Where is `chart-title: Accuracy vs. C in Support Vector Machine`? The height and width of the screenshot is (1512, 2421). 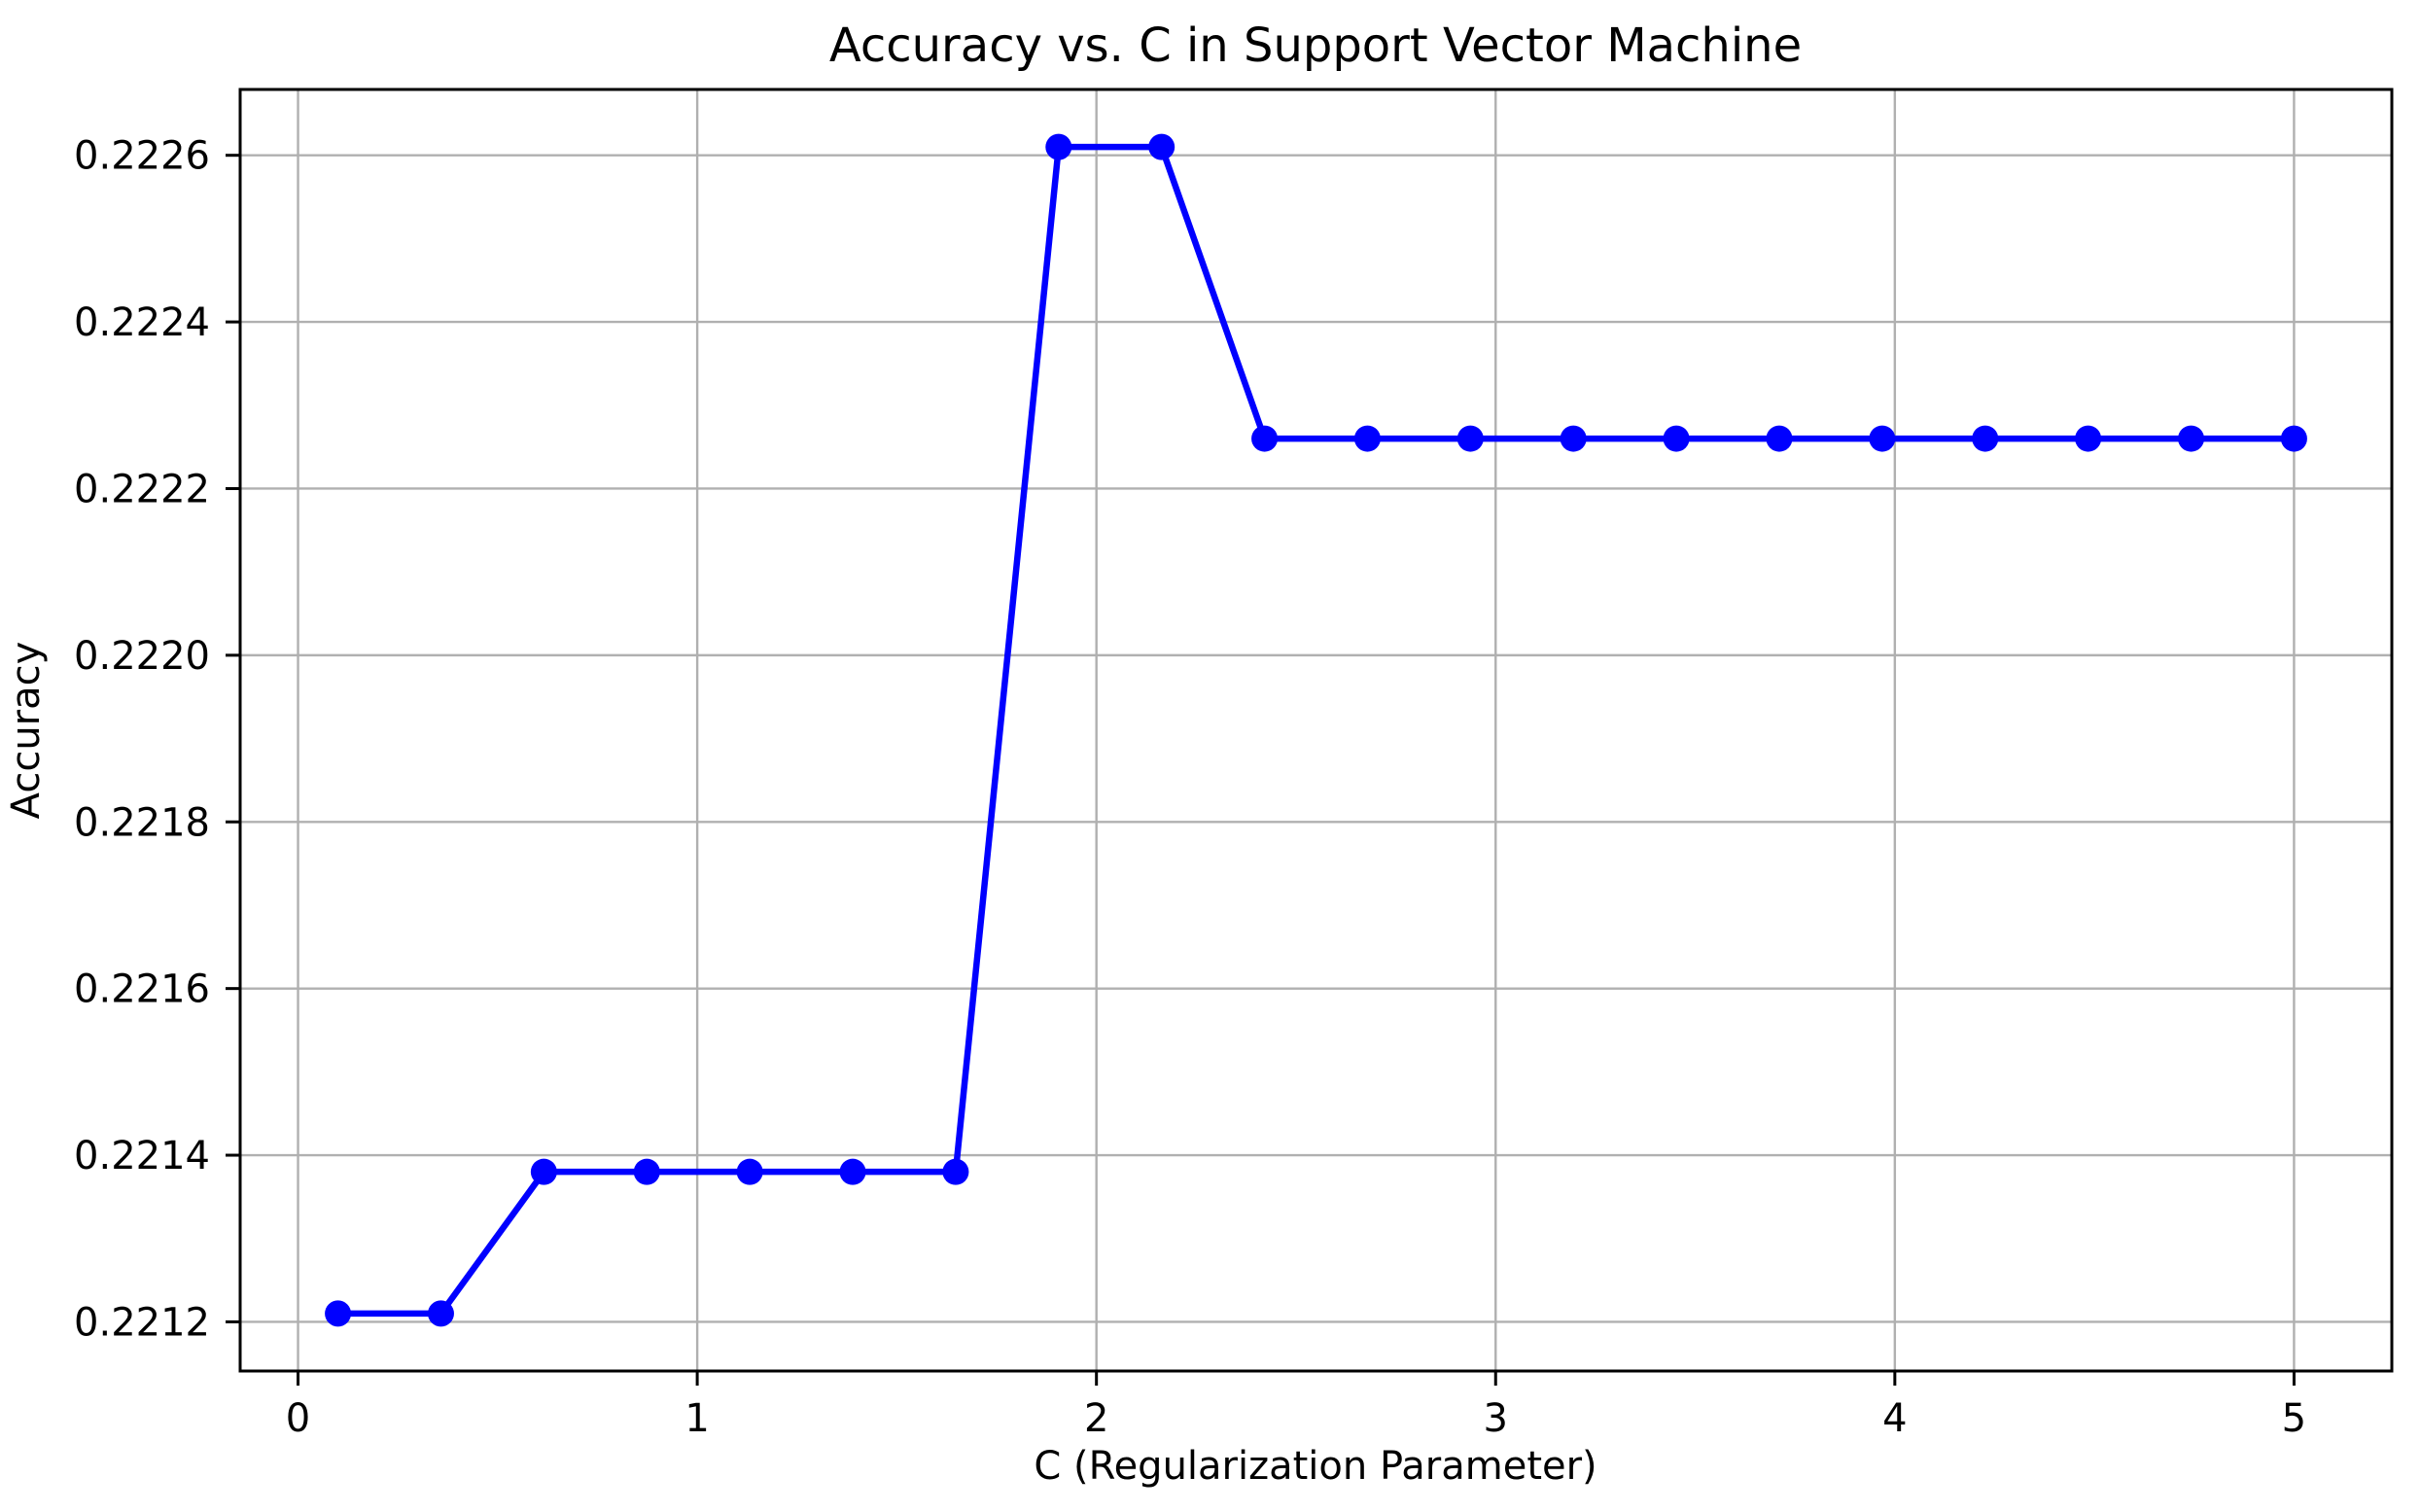 chart-title: Accuracy vs. C in Support Vector Machine is located at coordinates (1315, 45).